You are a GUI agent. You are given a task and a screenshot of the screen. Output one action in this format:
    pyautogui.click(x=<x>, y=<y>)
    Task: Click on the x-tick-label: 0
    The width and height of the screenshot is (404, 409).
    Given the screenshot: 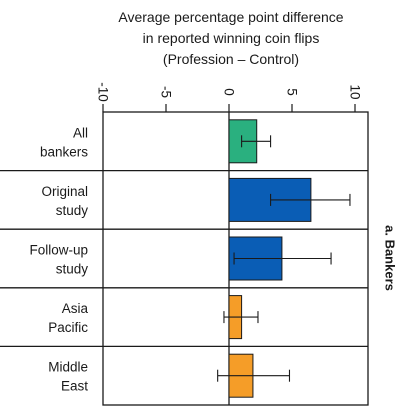 What is the action you would take?
    pyautogui.click(x=229, y=92)
    